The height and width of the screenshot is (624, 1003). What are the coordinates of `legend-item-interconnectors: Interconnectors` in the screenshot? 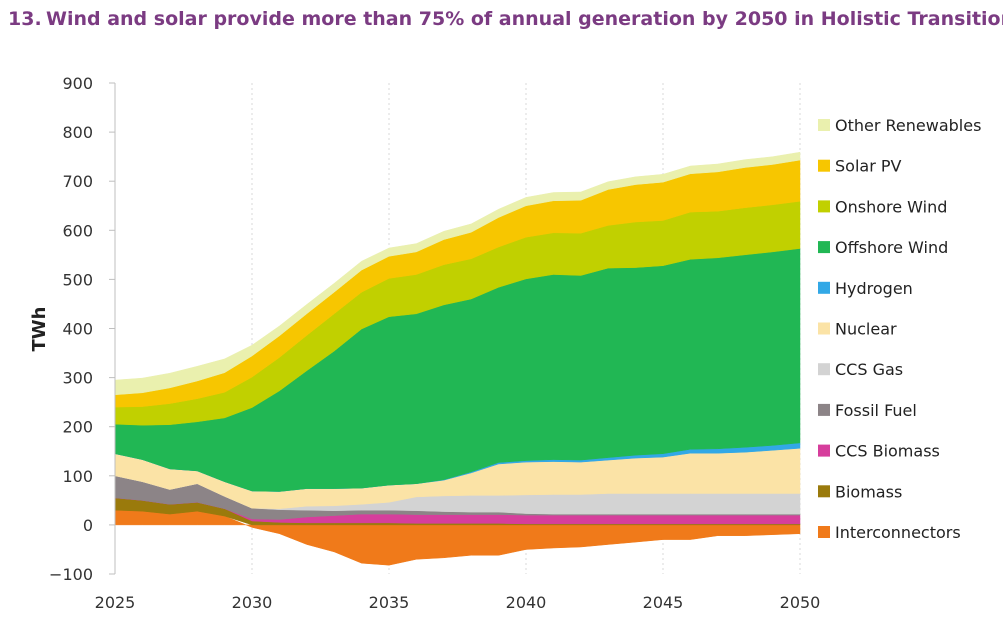 It's located at (889, 532).